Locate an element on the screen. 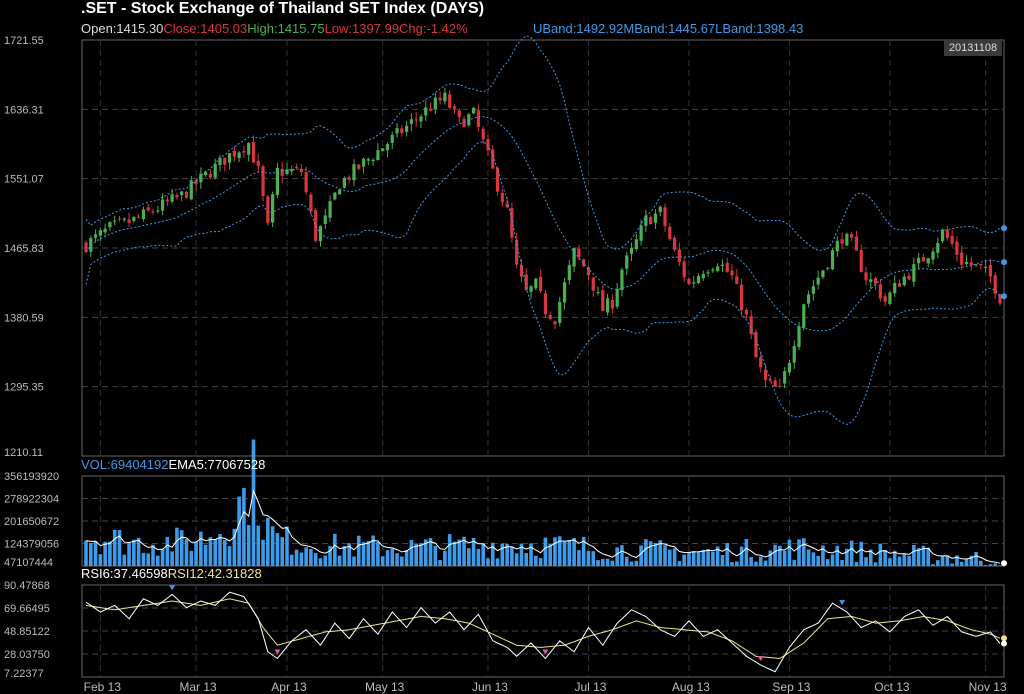  price-tick-label: 1551.07 is located at coordinates (24, 180).